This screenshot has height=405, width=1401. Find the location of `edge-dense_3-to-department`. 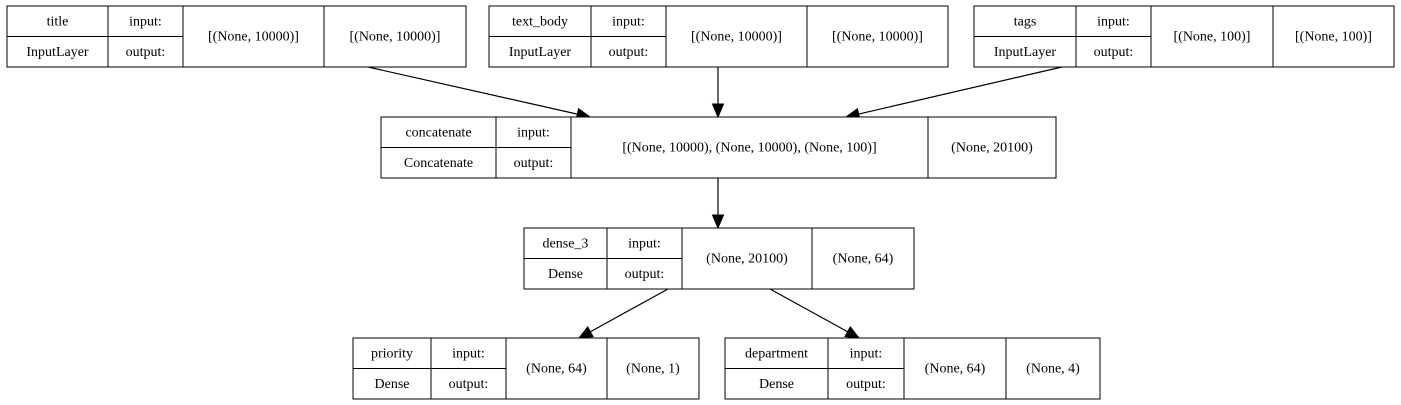

edge-dense_3-to-department is located at coordinates (815, 313).